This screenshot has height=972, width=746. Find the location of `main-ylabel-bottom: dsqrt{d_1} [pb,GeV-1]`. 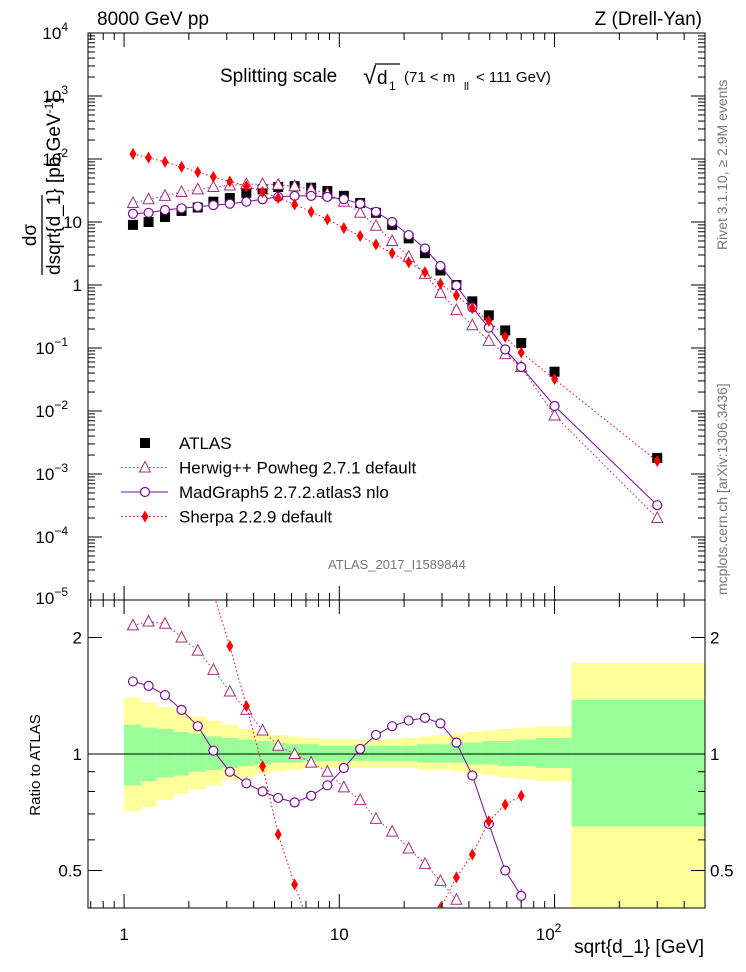

main-ylabel-bottom: dsqrt{d_1} [pb,GeV-1] is located at coordinates (53, 186).